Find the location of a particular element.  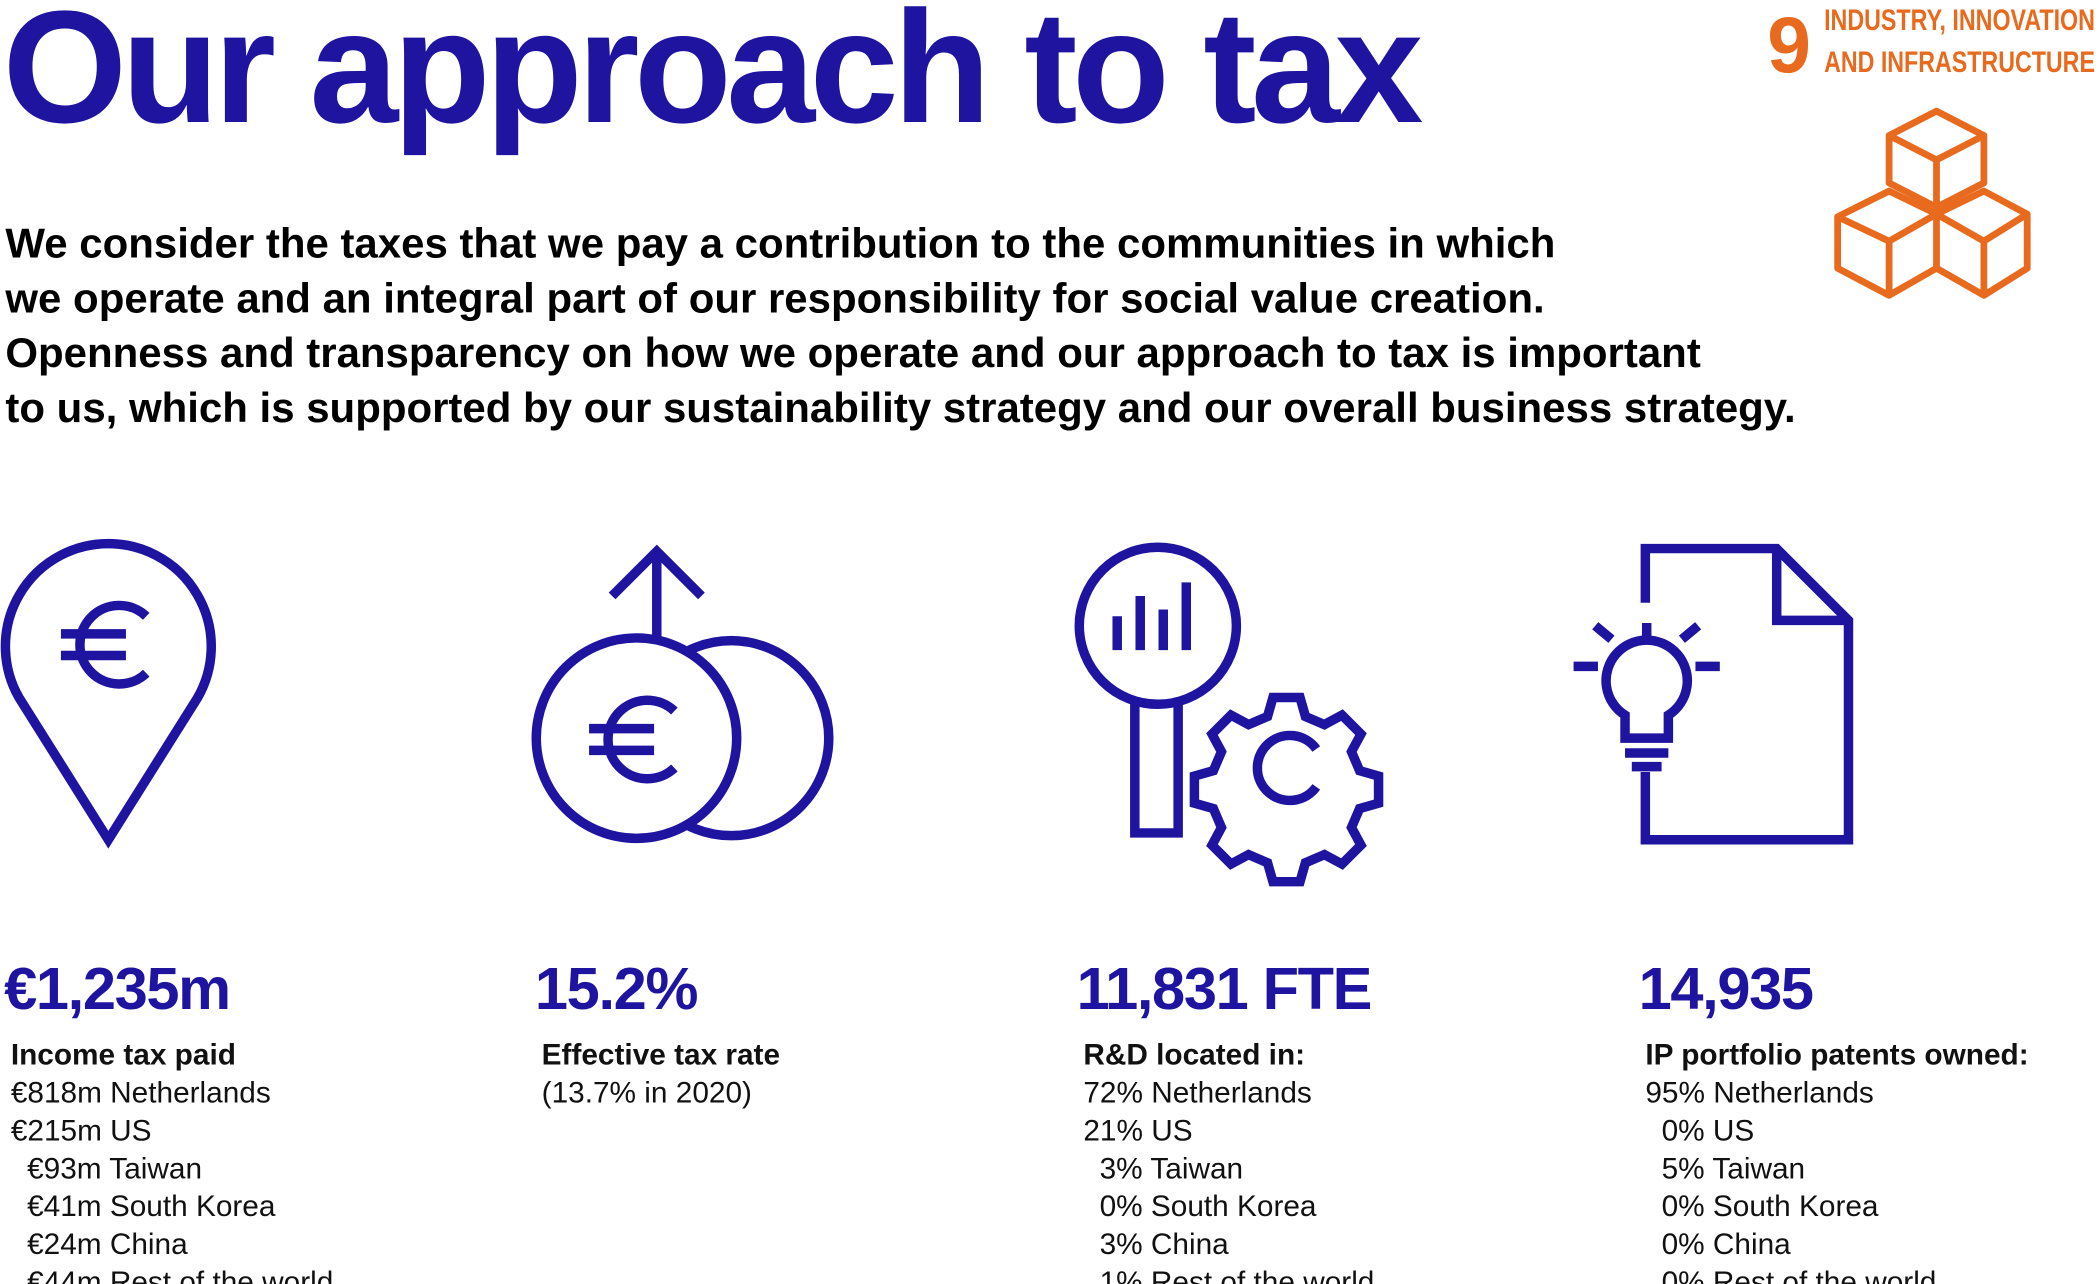

stat-line: 3% Taiwan is located at coordinates (1171, 1168).